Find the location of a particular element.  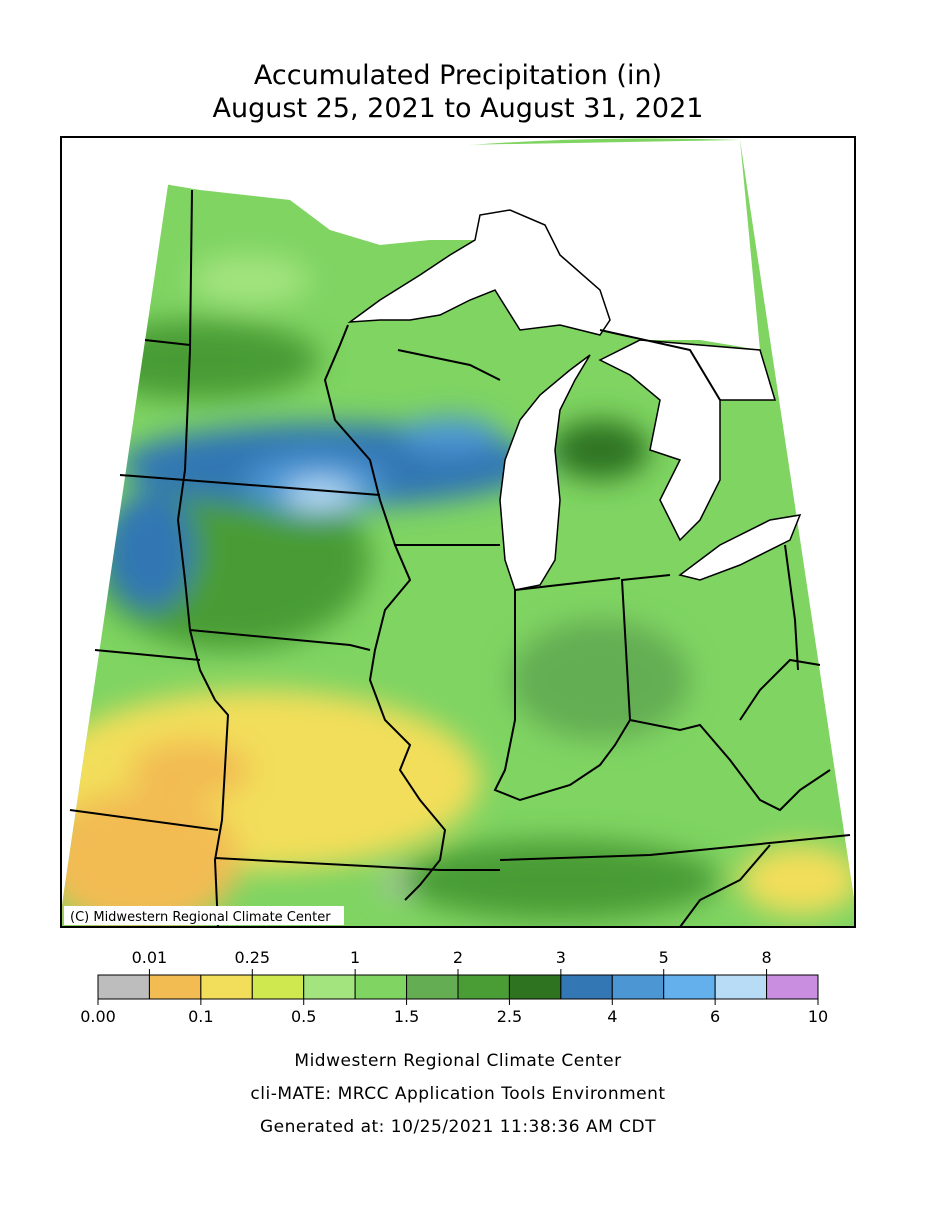

lake-erie is located at coordinates (740, 547).